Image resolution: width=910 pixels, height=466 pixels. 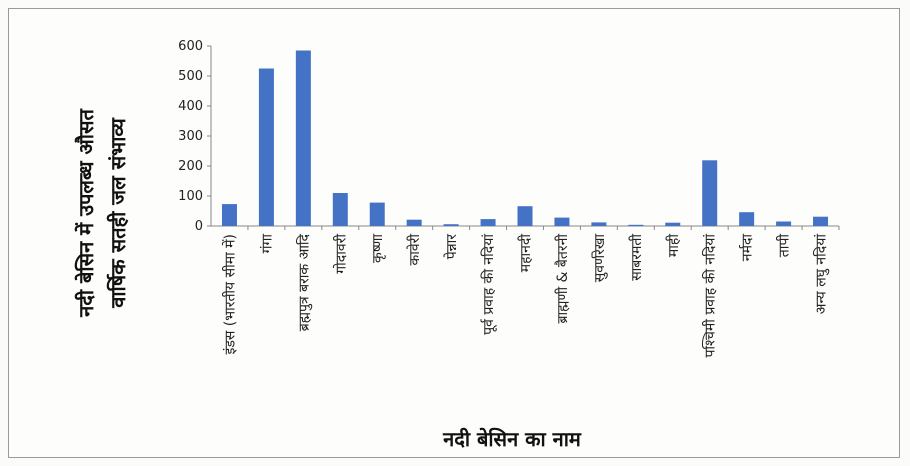 I want to click on y-tick-label: 600, so click(x=190, y=46).